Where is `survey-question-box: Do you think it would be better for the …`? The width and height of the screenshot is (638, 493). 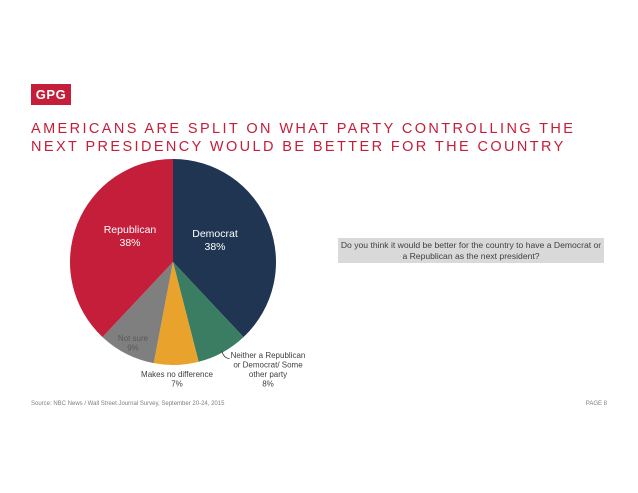
survey-question-box: Do you think it would be better for the … is located at coordinates (471, 250).